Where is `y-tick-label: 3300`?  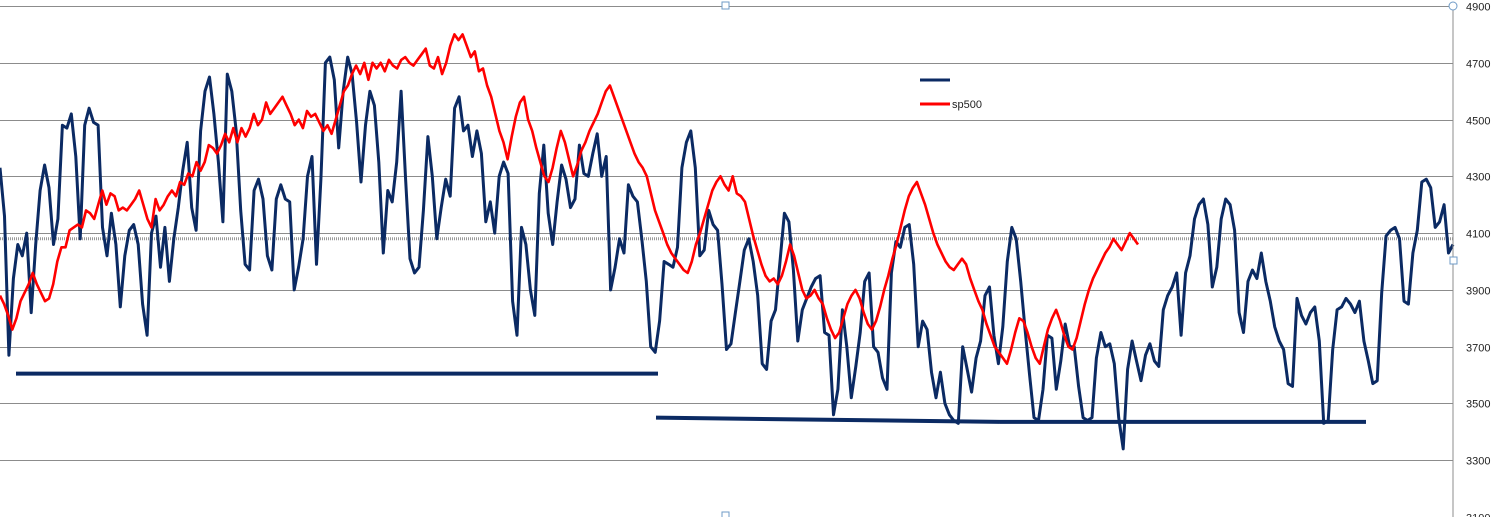
y-tick-label: 3300 is located at coordinates (1478, 462).